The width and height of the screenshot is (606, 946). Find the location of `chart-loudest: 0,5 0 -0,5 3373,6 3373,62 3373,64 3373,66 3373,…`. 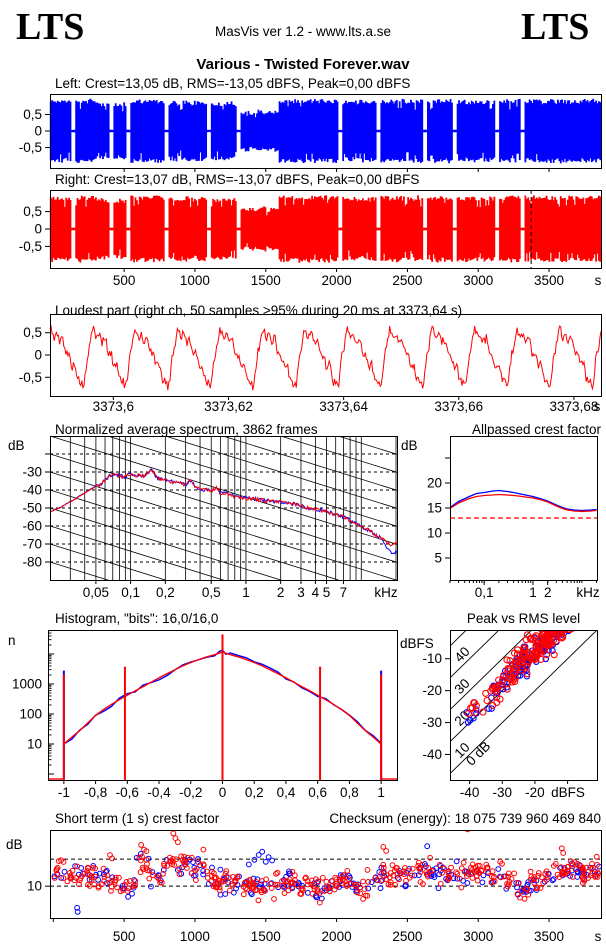

chart-loudest: 0,5 0 -0,5 3373,6 3373,62 3373,64 3373,66 3373,… is located at coordinates (310, 364).